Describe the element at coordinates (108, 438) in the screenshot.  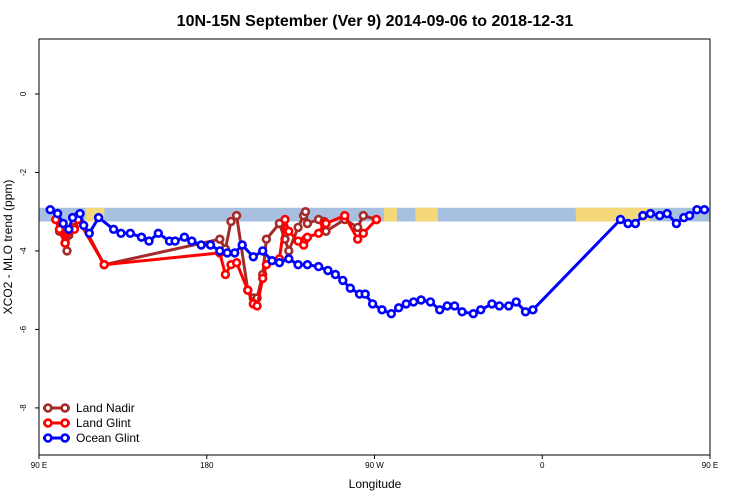
I see `legend-label: Ocean Glint` at that location.